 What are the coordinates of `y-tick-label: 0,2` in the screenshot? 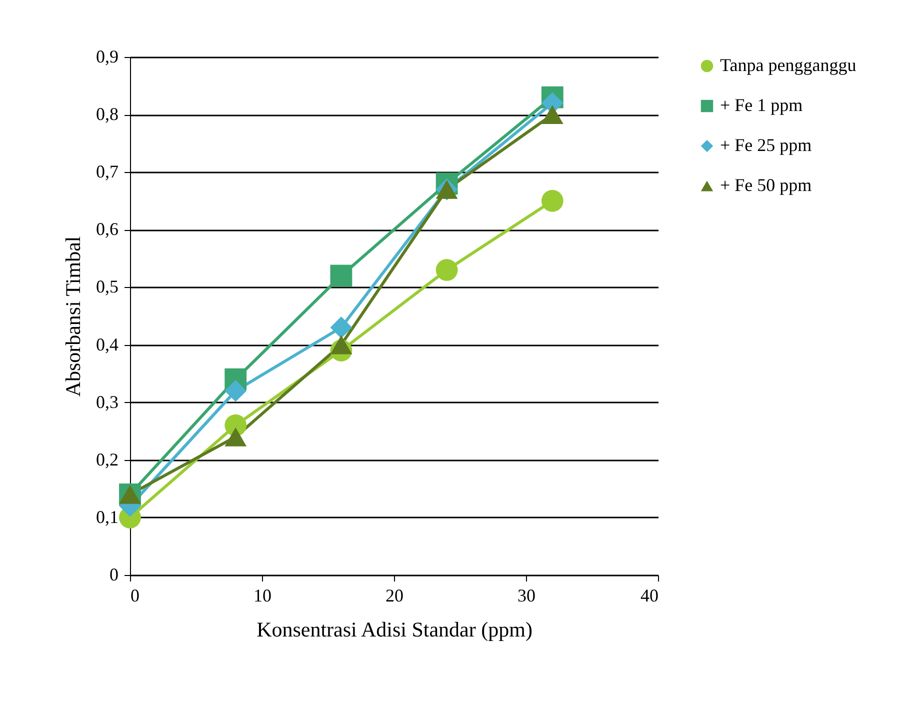 It's located at (107, 459).